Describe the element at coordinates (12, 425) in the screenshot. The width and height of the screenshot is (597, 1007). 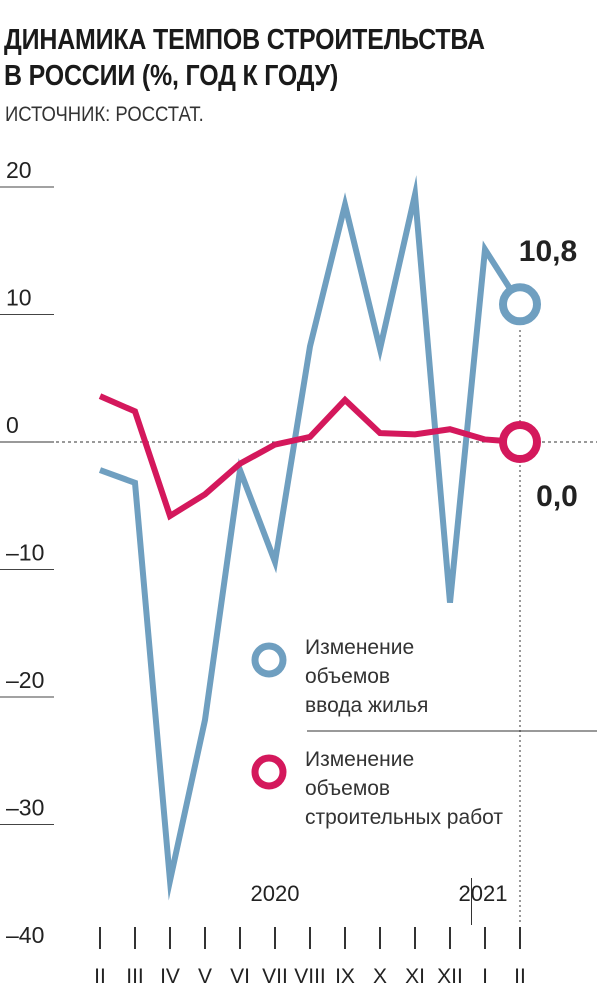
I see `y-tick-label: 0` at that location.